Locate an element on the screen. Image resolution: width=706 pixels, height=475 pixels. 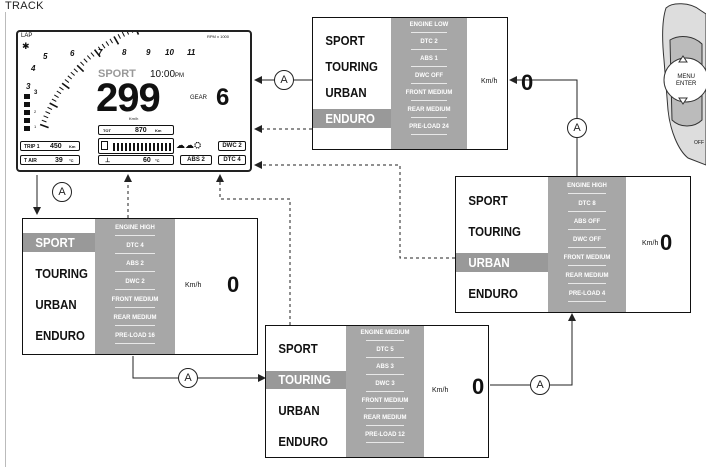
rpm-tick-label: 6 is located at coordinates (72, 53).